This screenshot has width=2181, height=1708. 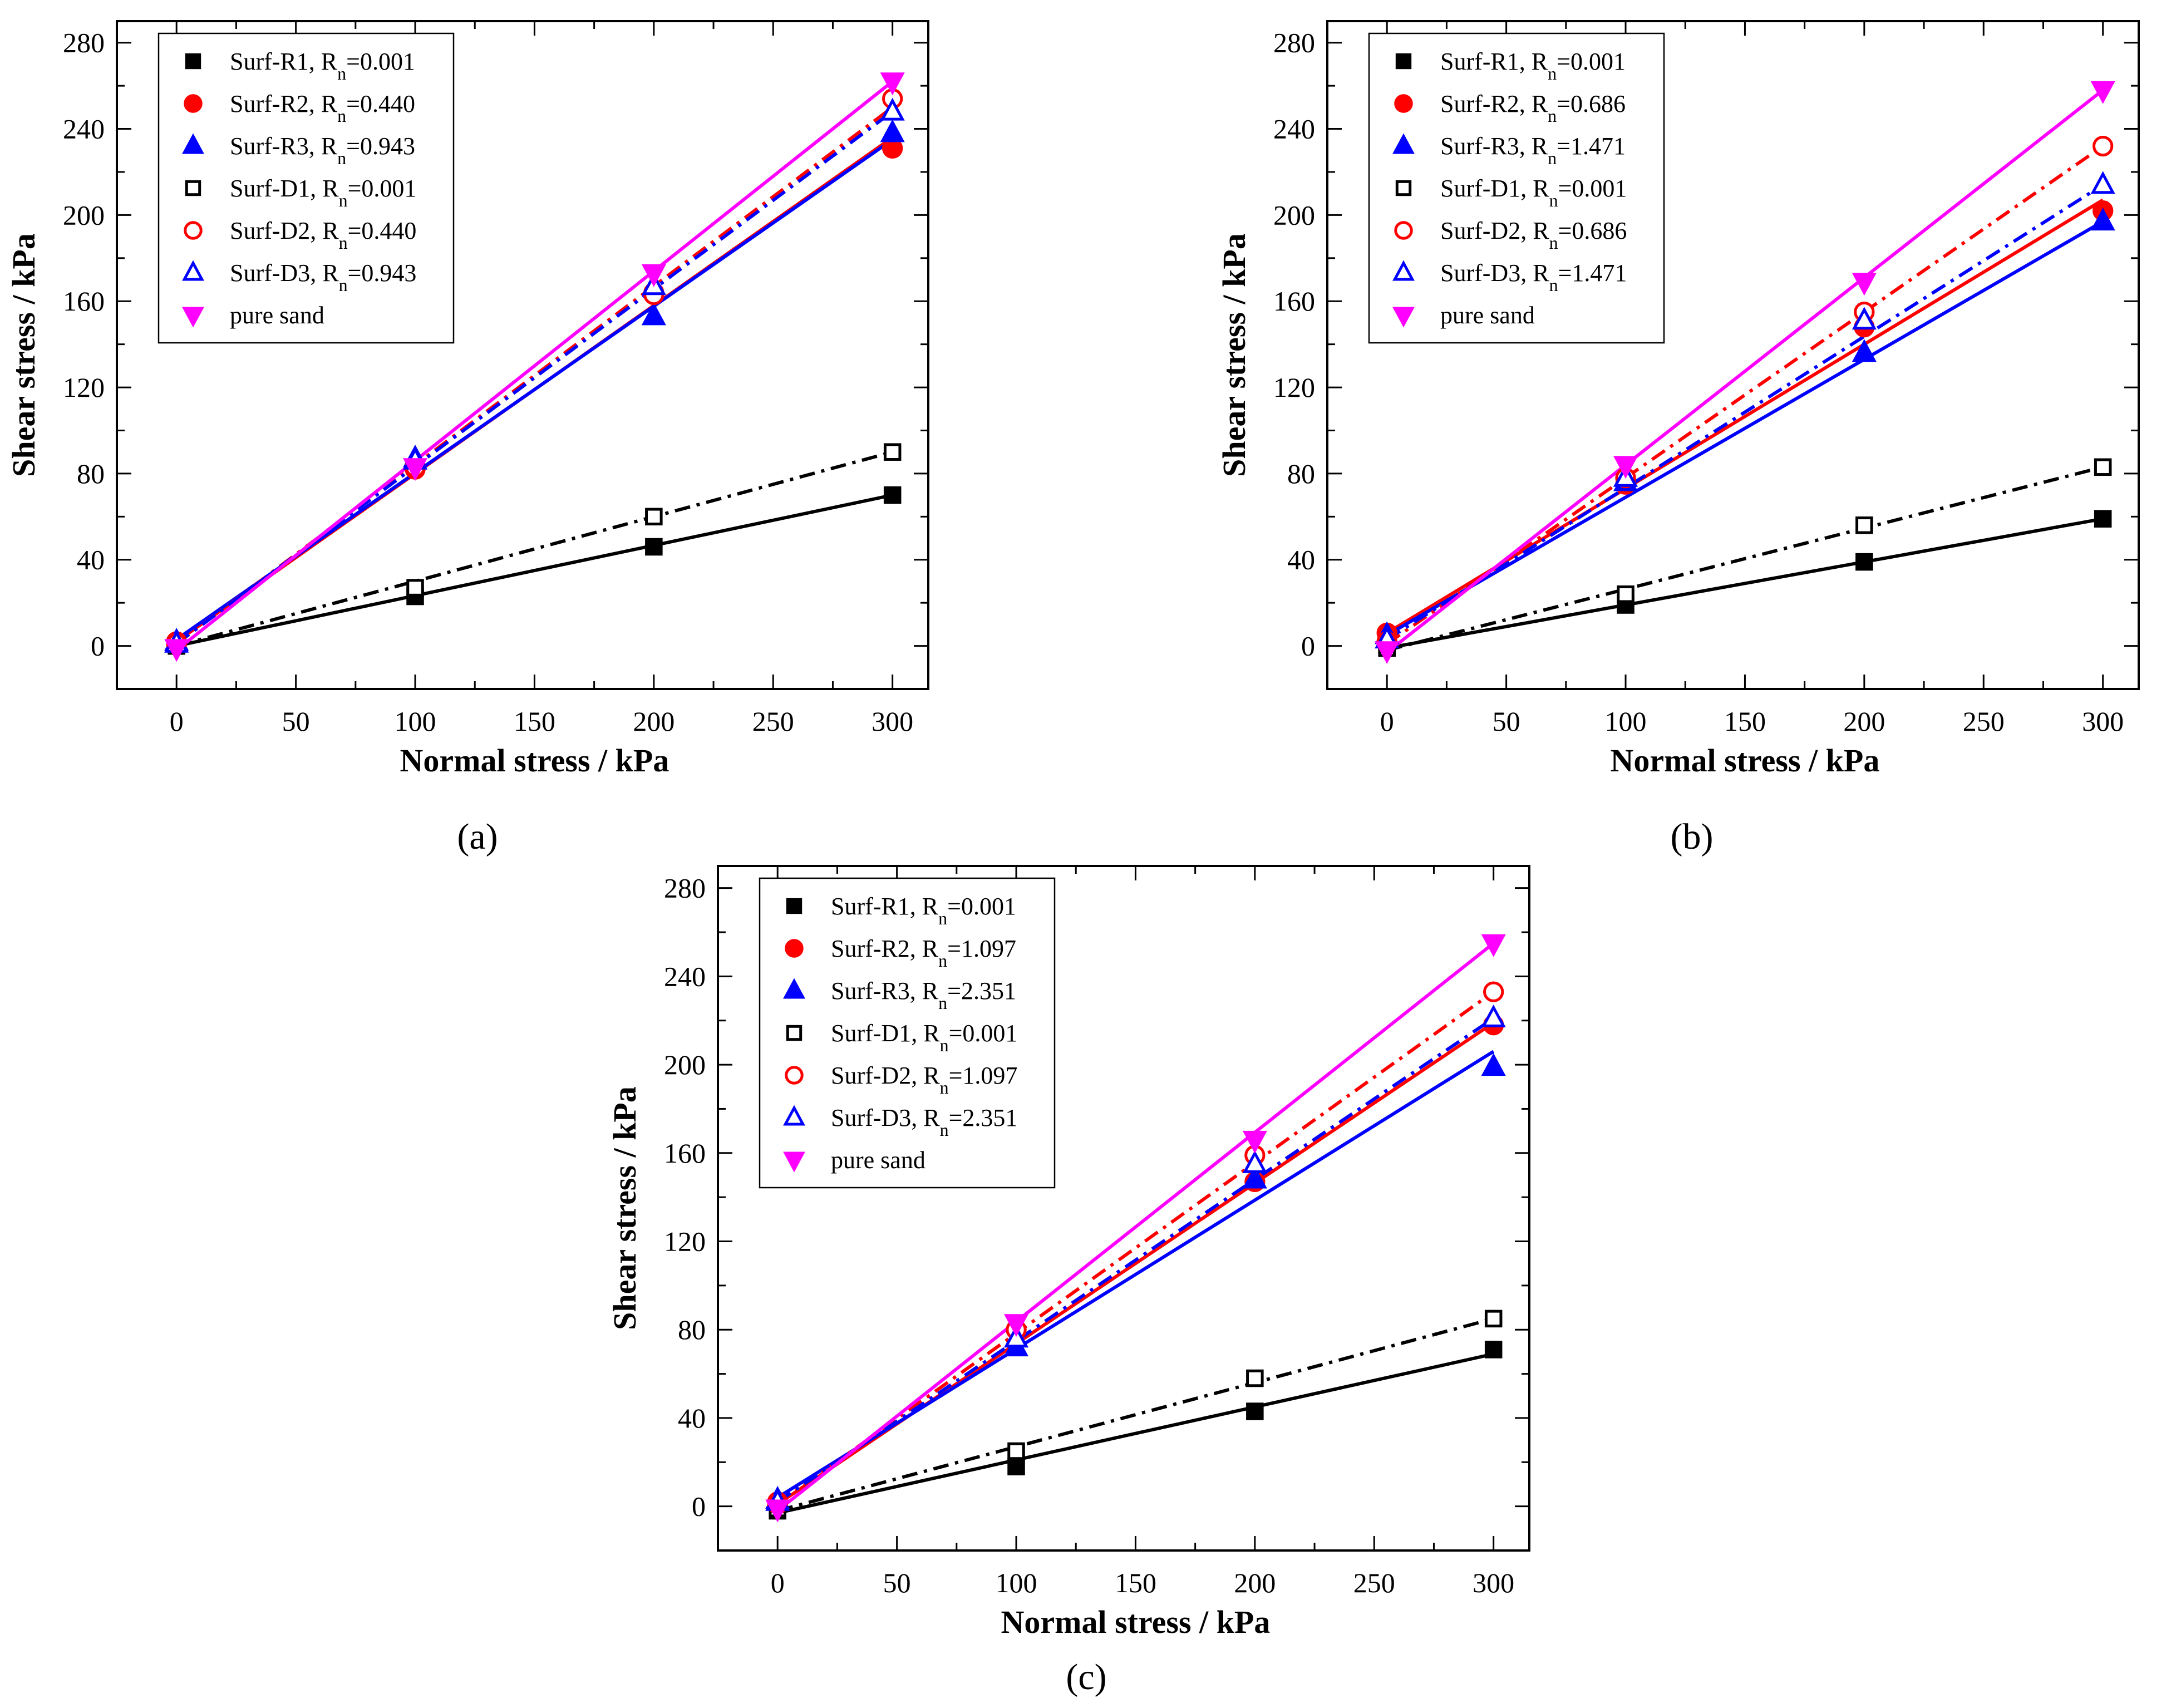 I want to click on y-tick-label: 0, so click(x=699, y=1507).